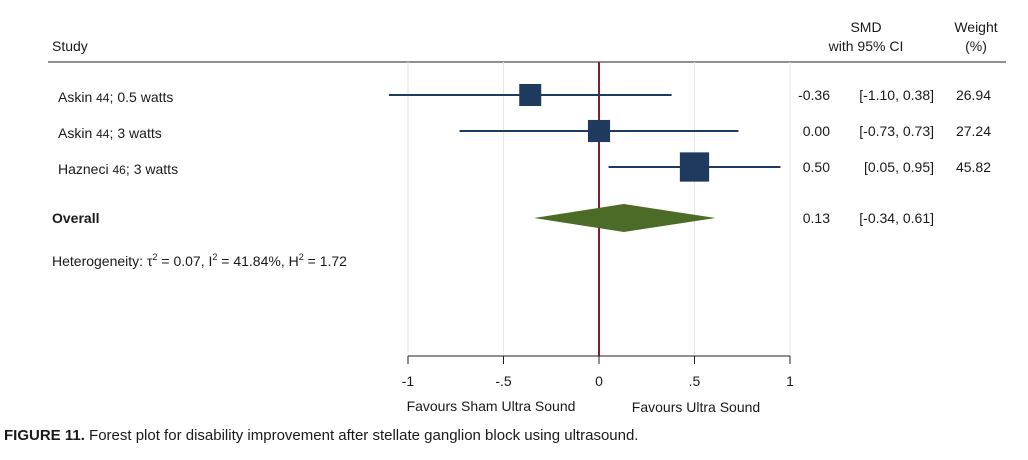 This screenshot has width=1028, height=460. I want to click on h-squared-superscript: 2, so click(301, 257).